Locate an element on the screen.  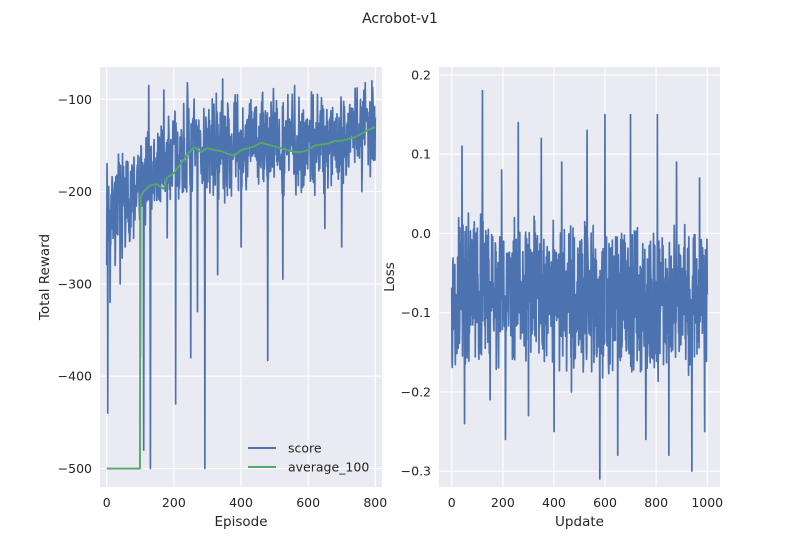
reward-legend: score average_100 is located at coordinates (308, 458).